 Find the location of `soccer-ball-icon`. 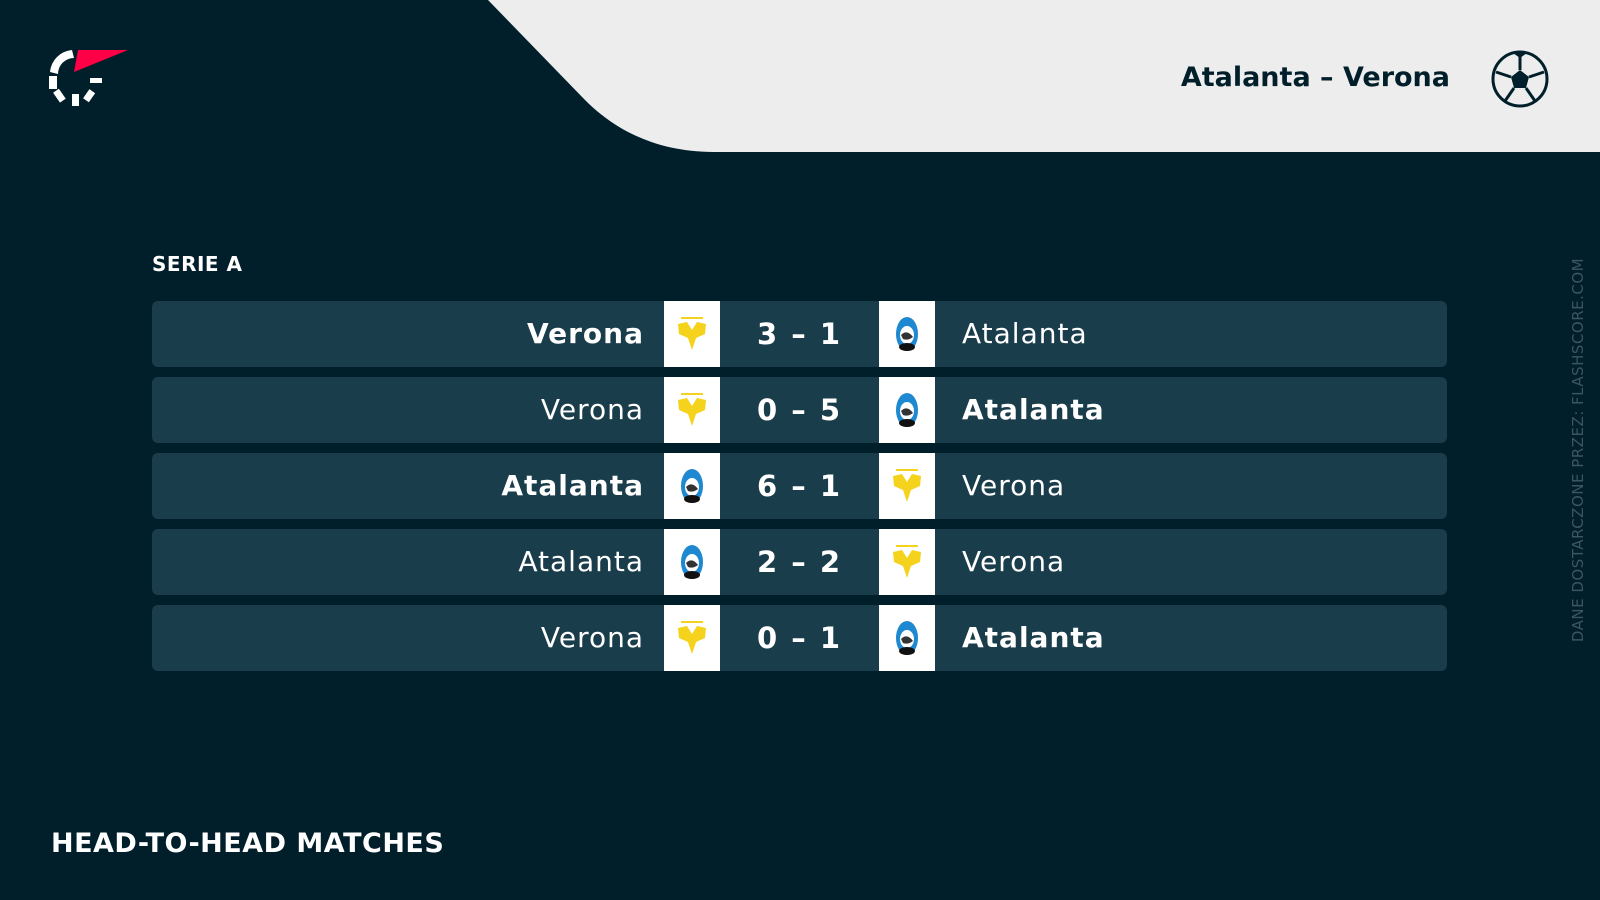

soccer-ball-icon is located at coordinates (1520, 79).